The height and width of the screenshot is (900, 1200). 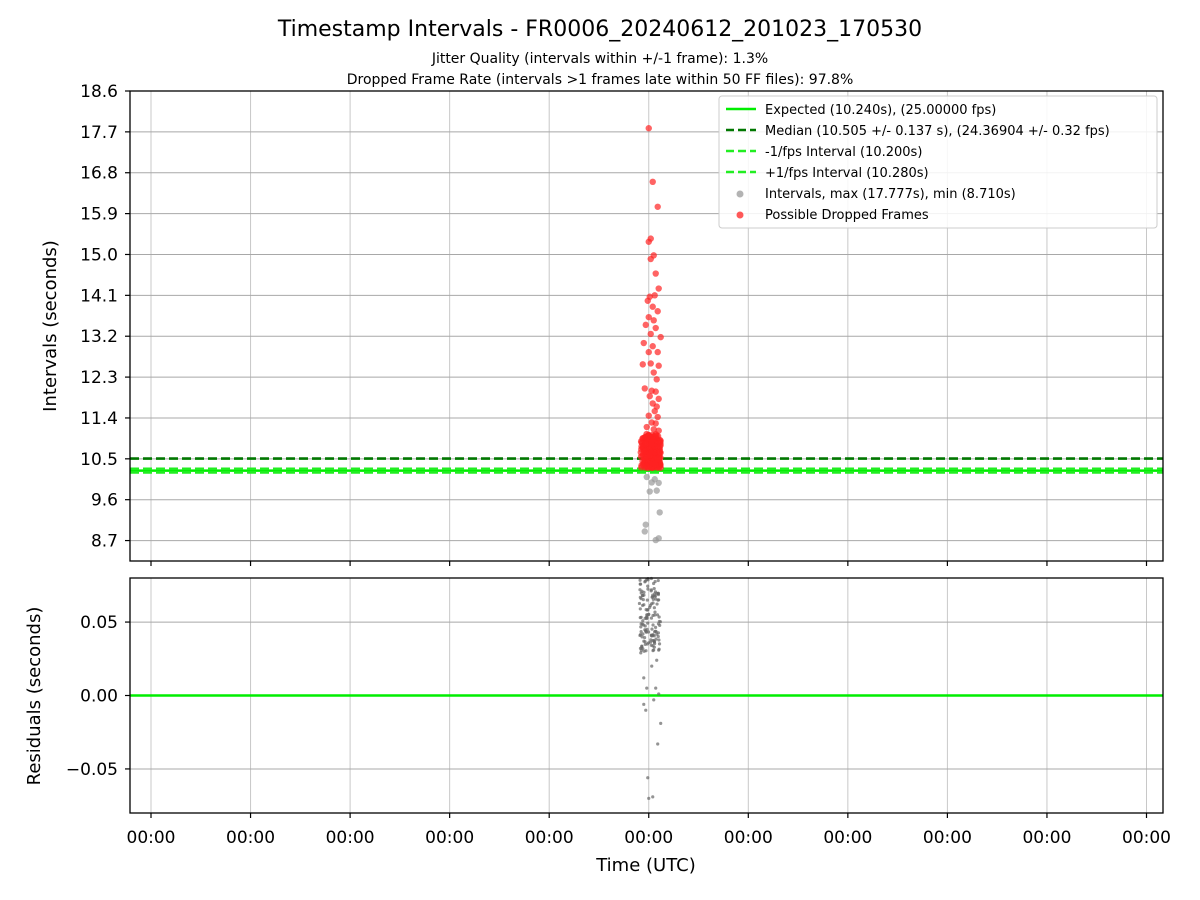 What do you see at coordinates (50, 326) in the screenshot?
I see `intervals-y-axis-label: Intervals (seconds)` at bounding box center [50, 326].